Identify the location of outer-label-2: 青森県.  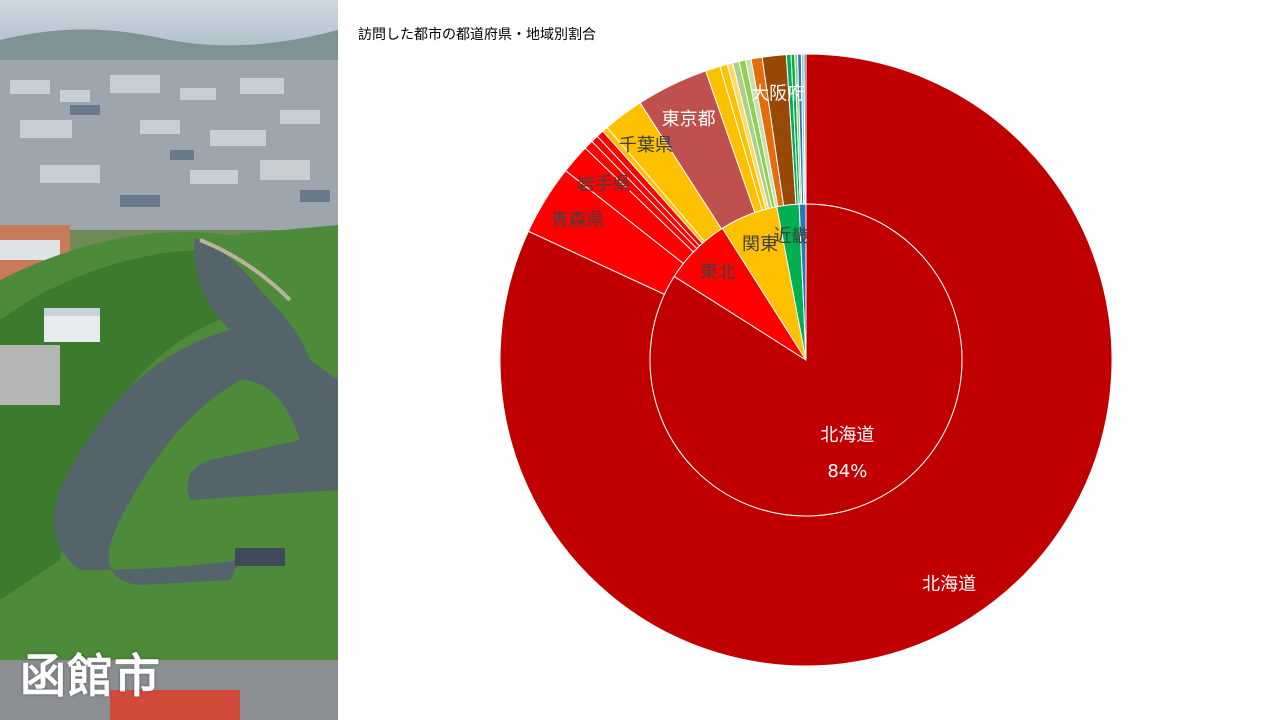
(578, 220).